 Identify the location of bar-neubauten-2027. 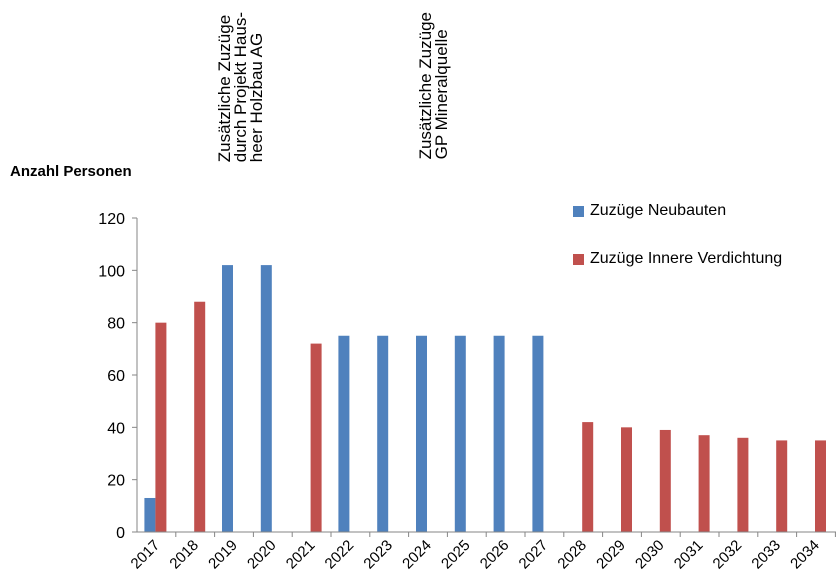
(538, 433).